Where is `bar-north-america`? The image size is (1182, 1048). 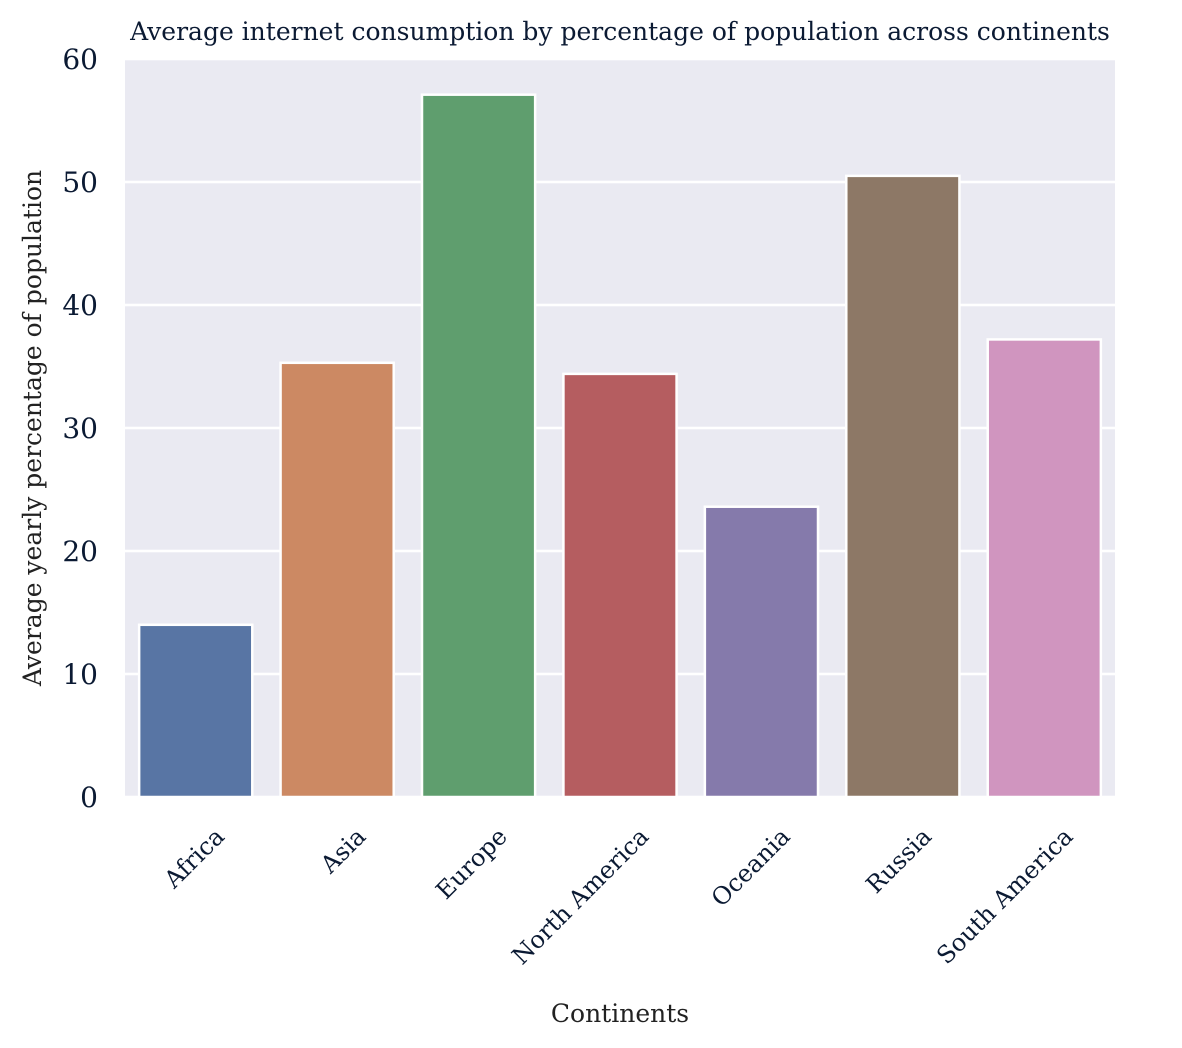
bar-north-america is located at coordinates (620, 585).